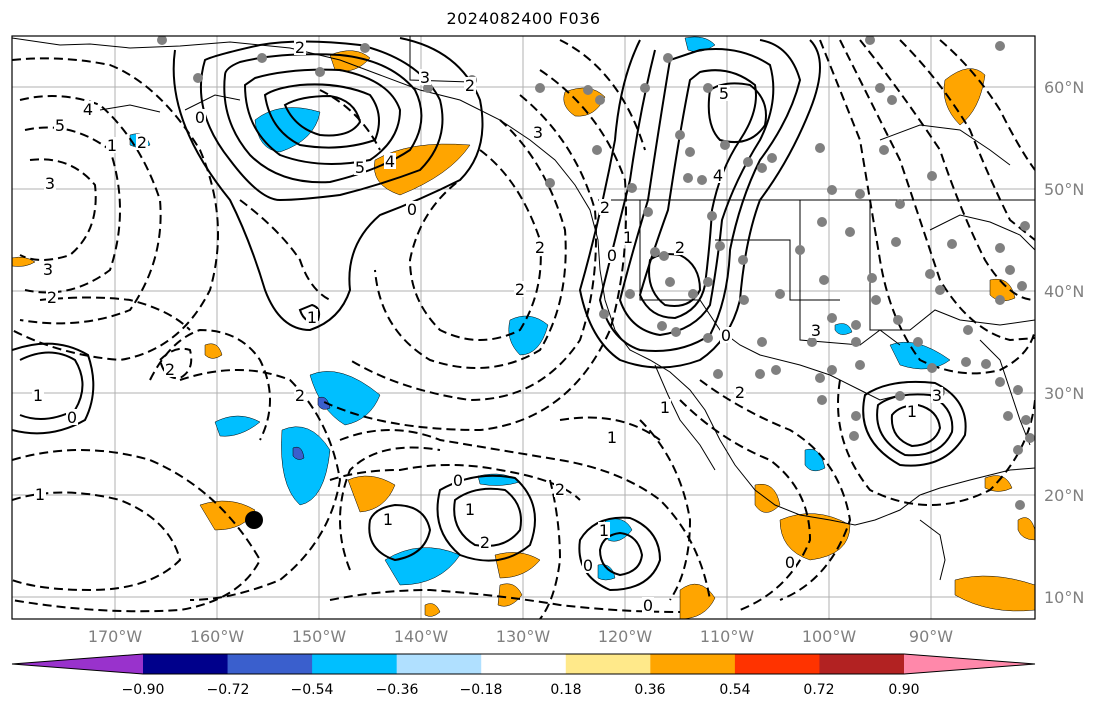 The width and height of the screenshot is (1105, 712). Describe the element at coordinates (143, 690) in the screenshot. I see `colorbar-label: −0.90` at that location.